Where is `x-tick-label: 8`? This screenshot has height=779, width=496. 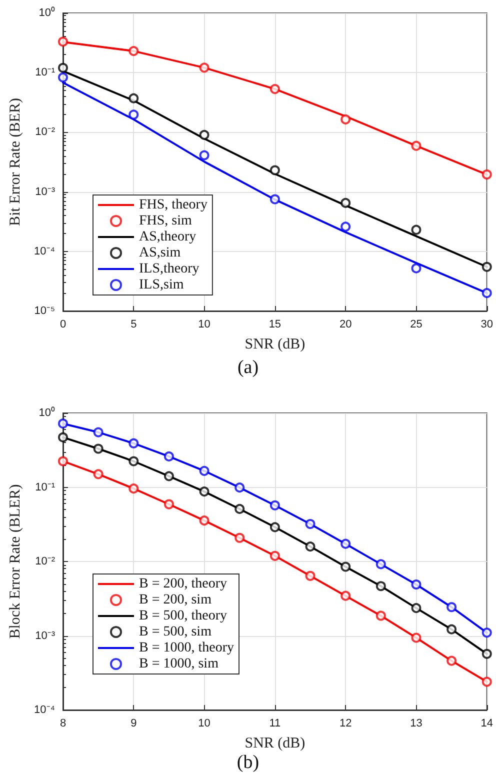
x-tick-label: 8 is located at coordinates (63, 724).